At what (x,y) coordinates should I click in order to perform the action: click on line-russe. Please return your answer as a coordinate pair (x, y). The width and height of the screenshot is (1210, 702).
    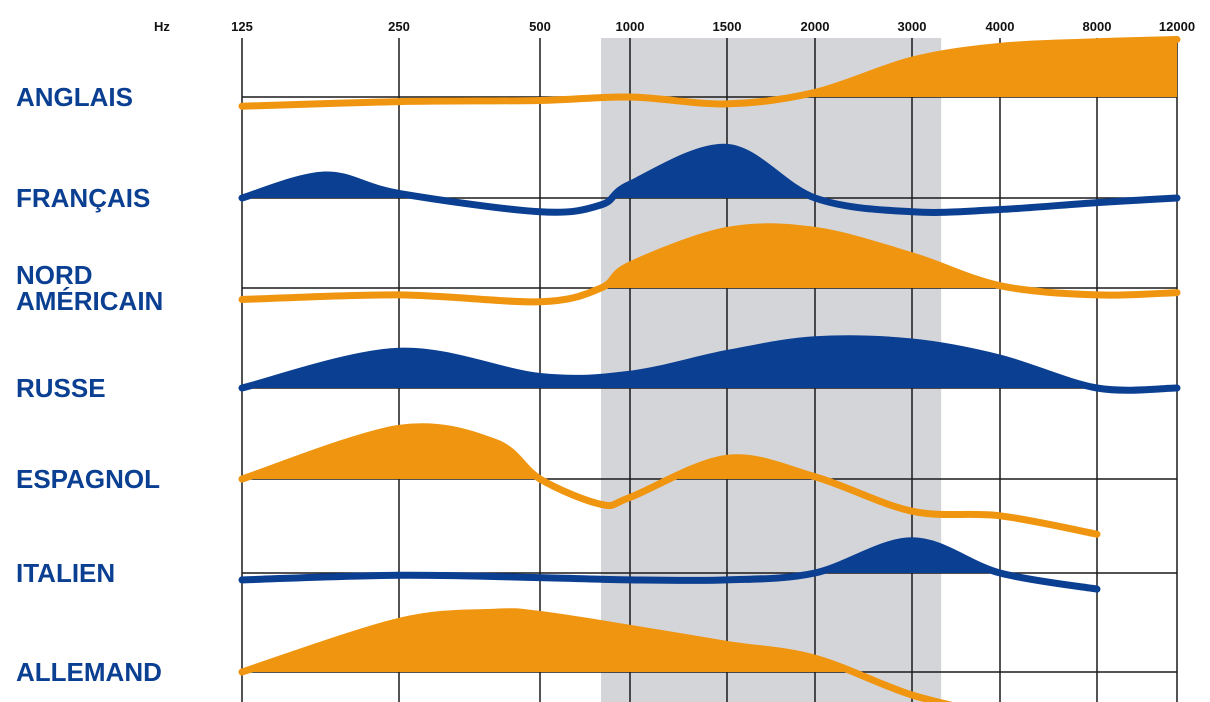
    Looking at the image, I should click on (709, 364).